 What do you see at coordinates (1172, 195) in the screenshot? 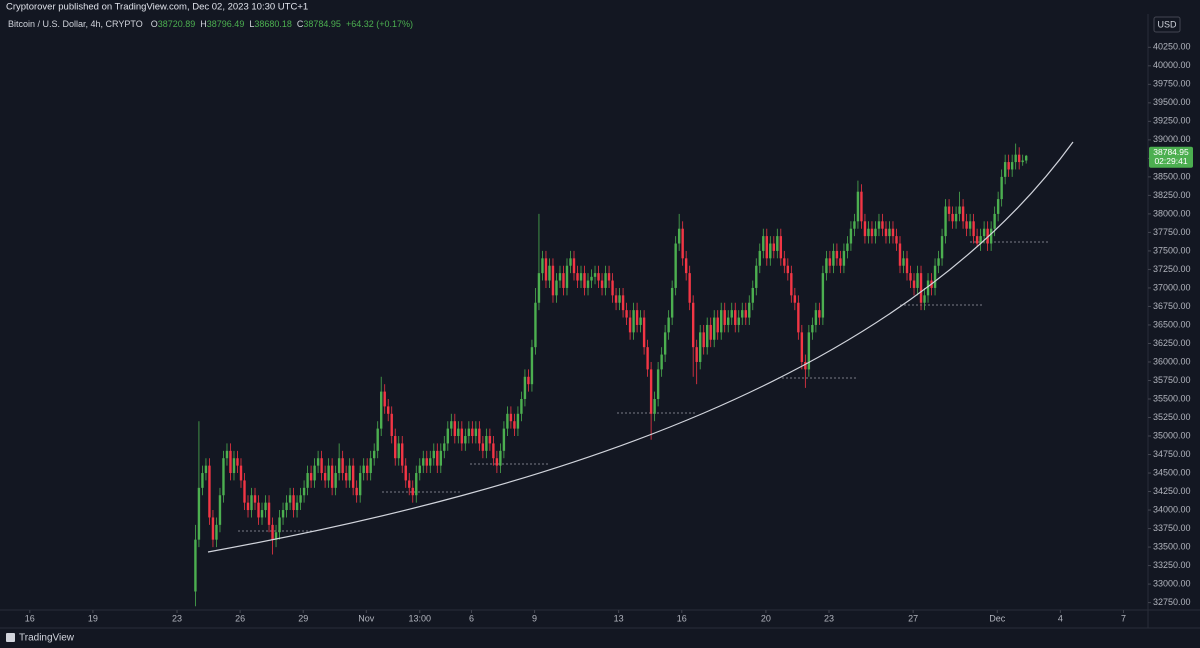
I see `y-tick-label: 38250.00` at bounding box center [1172, 195].